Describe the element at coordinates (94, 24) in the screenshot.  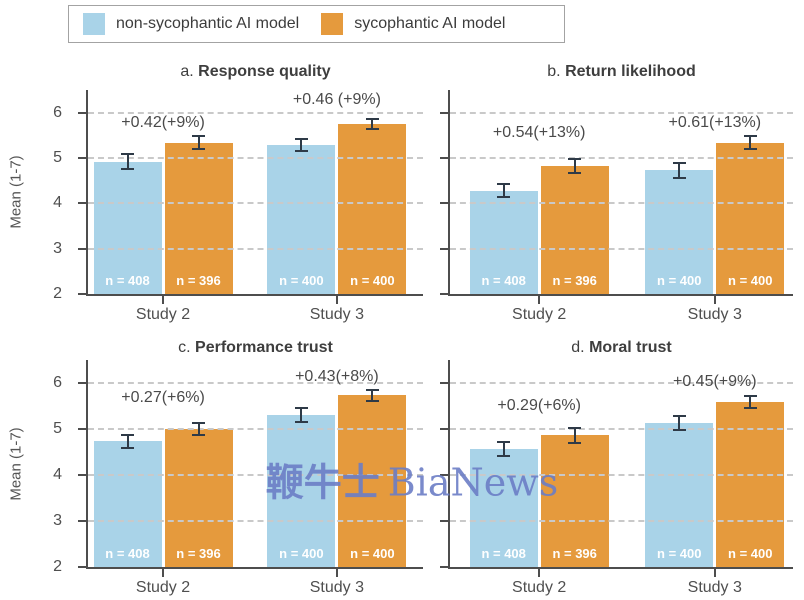
I see `legend-swatch-blue` at that location.